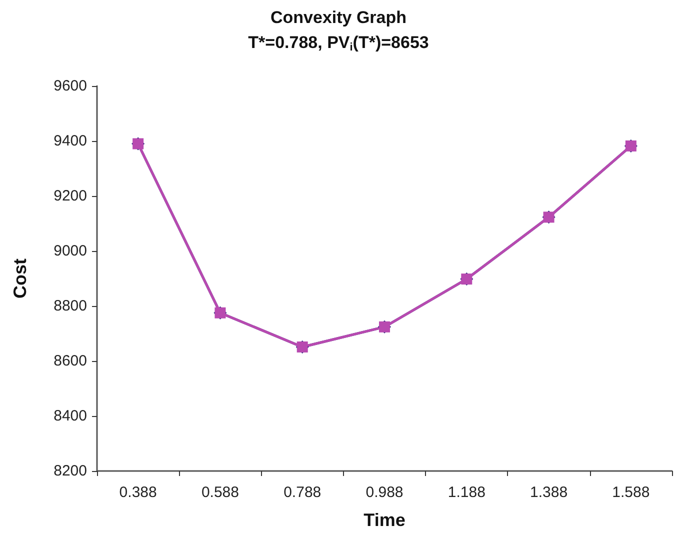  What do you see at coordinates (70, 416) in the screenshot?
I see `y-tick-label: 8400` at bounding box center [70, 416].